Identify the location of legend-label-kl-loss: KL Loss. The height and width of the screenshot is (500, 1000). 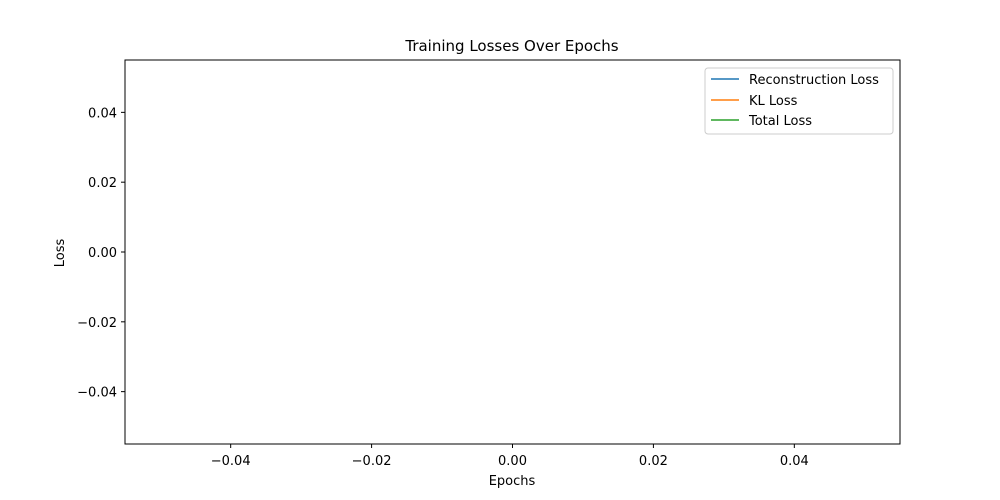
(773, 101).